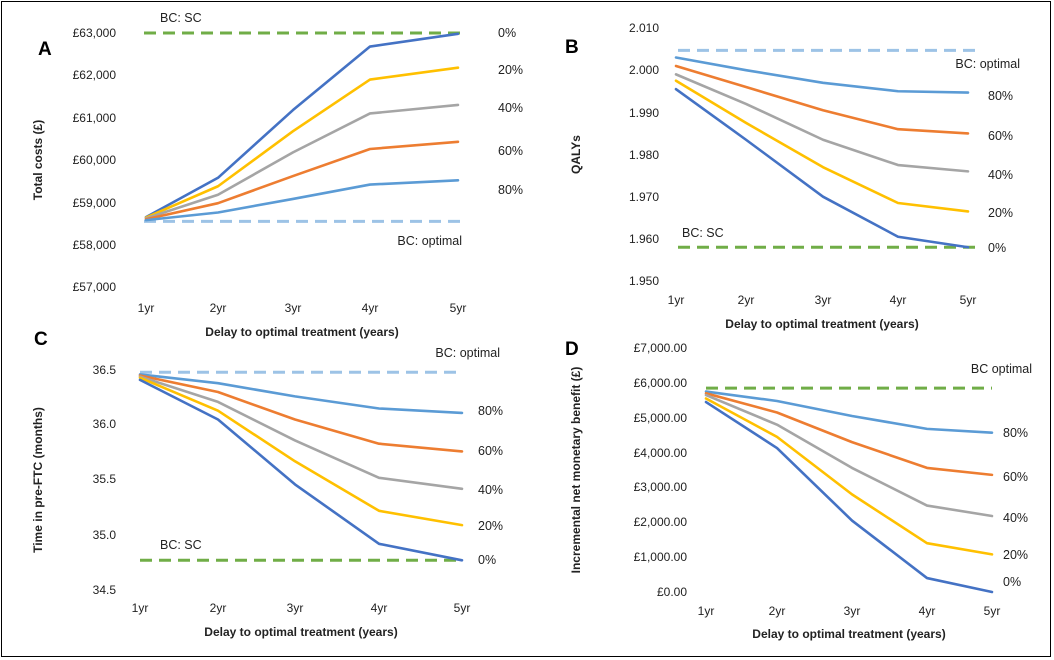 The image size is (1054, 660). What do you see at coordinates (105, 535) in the screenshot?
I see `y-tick-label: 35.0` at bounding box center [105, 535].